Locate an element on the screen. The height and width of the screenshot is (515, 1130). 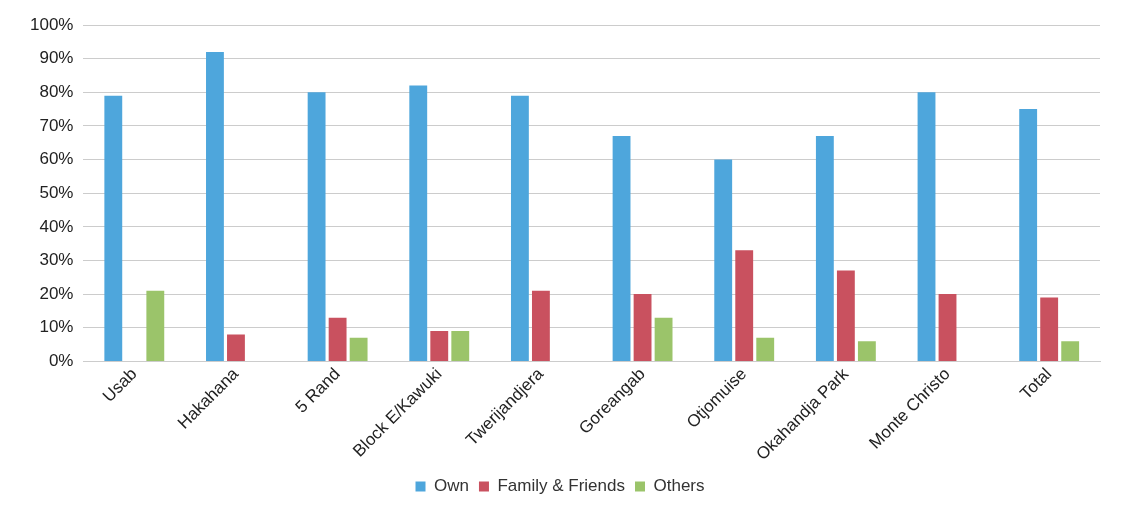
y-tick-label: 20% is located at coordinates (56, 293).